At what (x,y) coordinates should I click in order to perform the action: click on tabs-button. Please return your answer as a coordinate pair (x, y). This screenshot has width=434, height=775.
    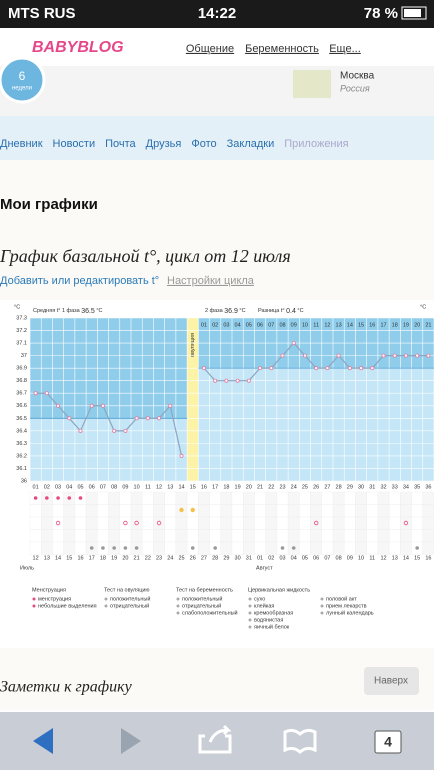
    Looking at the image, I should click on (388, 742).